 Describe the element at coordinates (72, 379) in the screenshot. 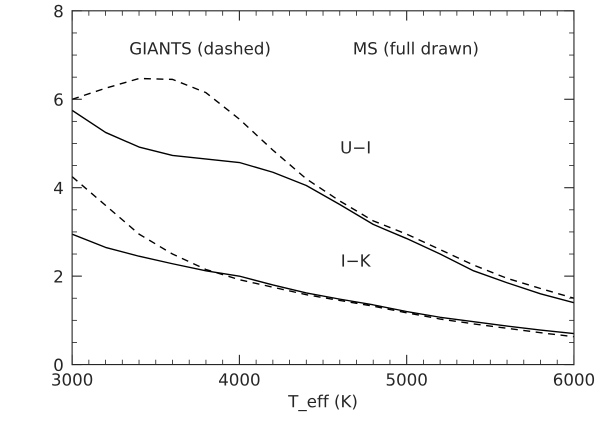

I see `x-tick-label: 3000` at that location.